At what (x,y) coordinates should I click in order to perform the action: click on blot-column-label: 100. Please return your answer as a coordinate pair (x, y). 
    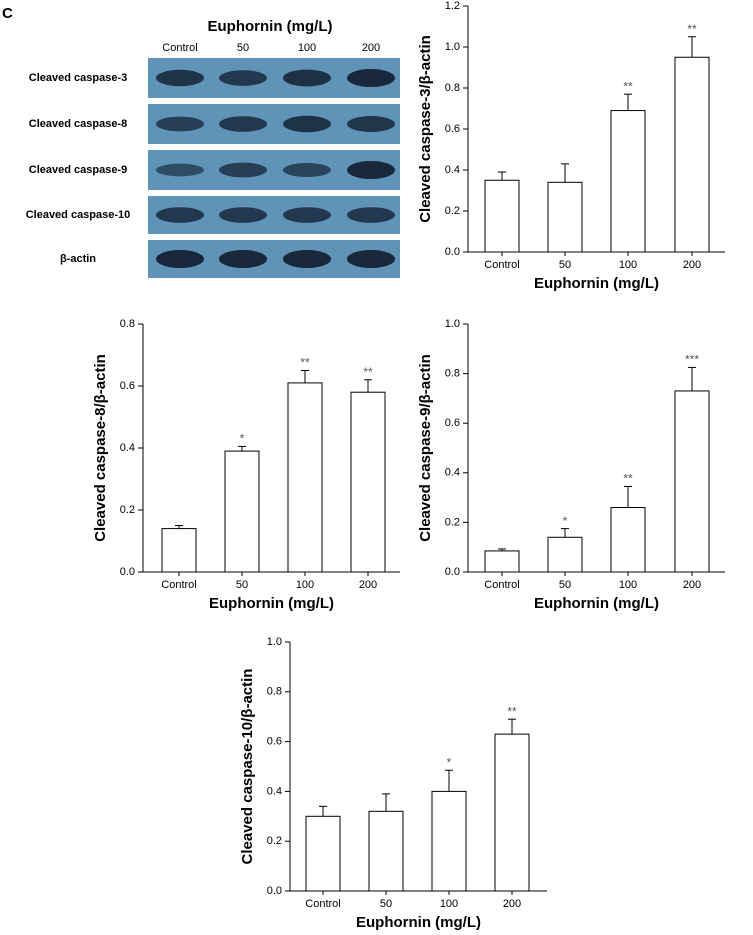
    Looking at the image, I should click on (307, 48).